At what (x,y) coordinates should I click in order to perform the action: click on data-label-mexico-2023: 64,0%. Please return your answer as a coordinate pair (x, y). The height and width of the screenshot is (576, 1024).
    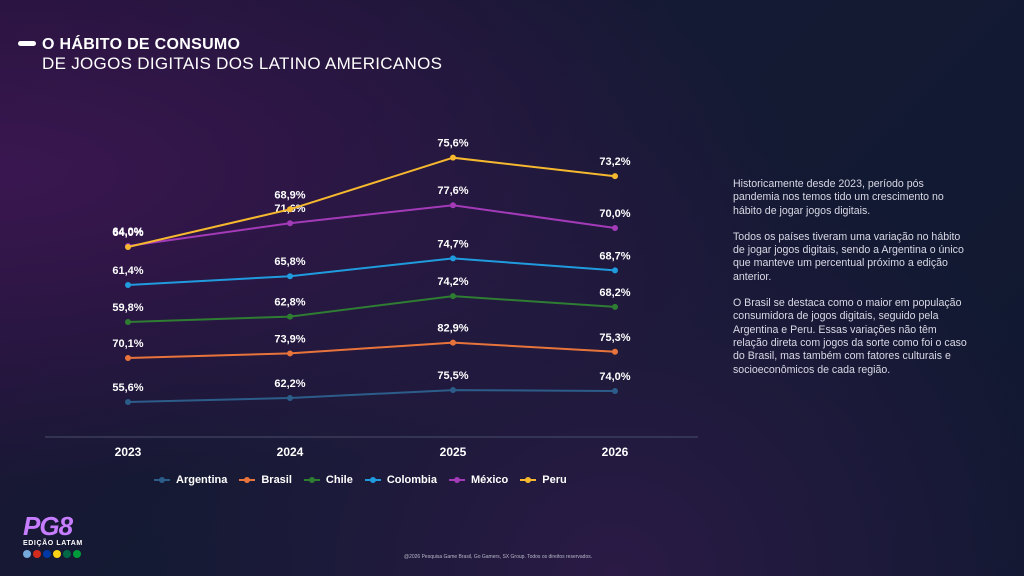
    Looking at the image, I should click on (127, 232).